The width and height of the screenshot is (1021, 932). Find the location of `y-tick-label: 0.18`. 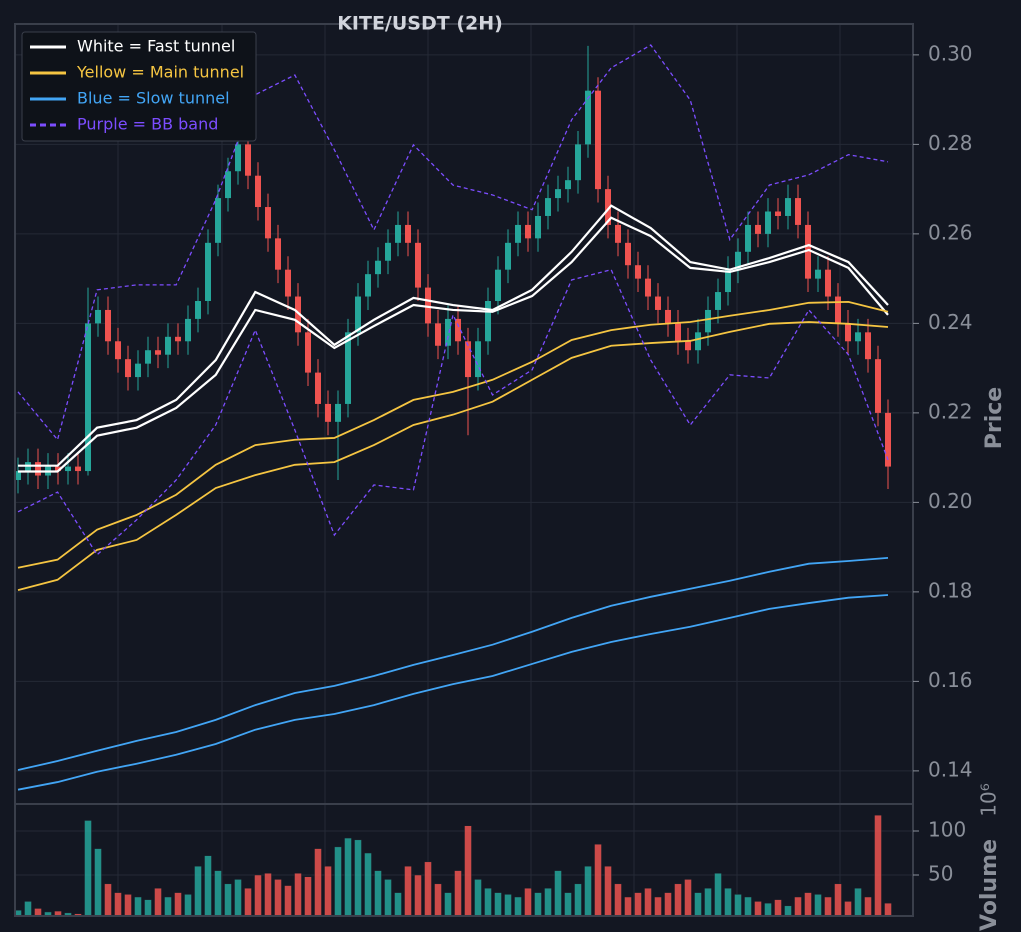

y-tick-label: 0.18 is located at coordinates (950, 590).